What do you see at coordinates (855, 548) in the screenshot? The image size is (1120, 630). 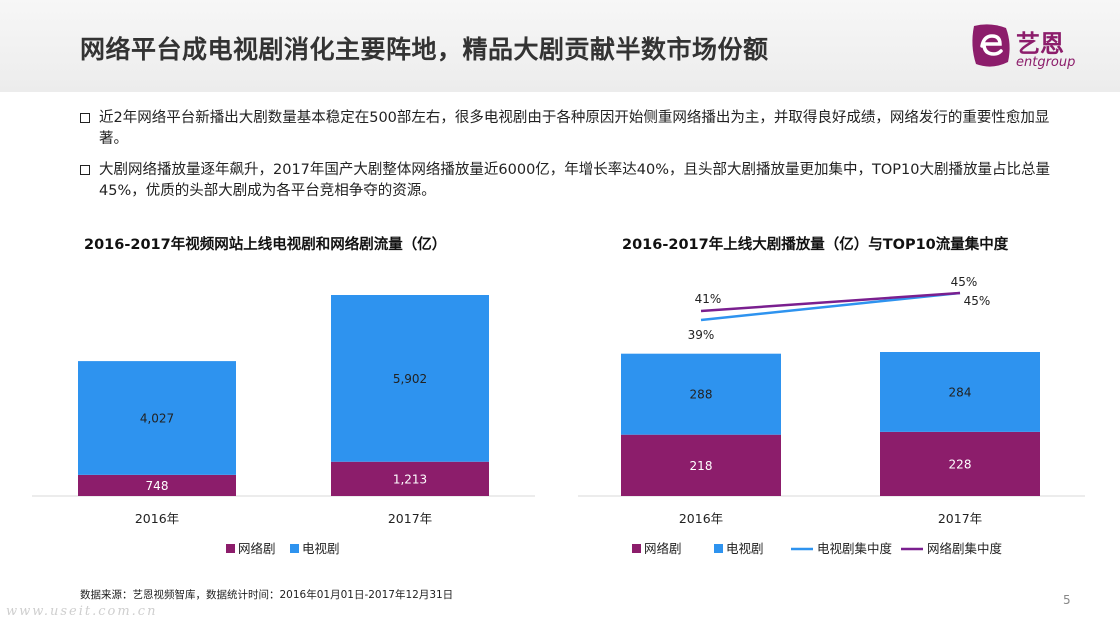 I see `legend-label: 电视剧集中度` at bounding box center [855, 548].